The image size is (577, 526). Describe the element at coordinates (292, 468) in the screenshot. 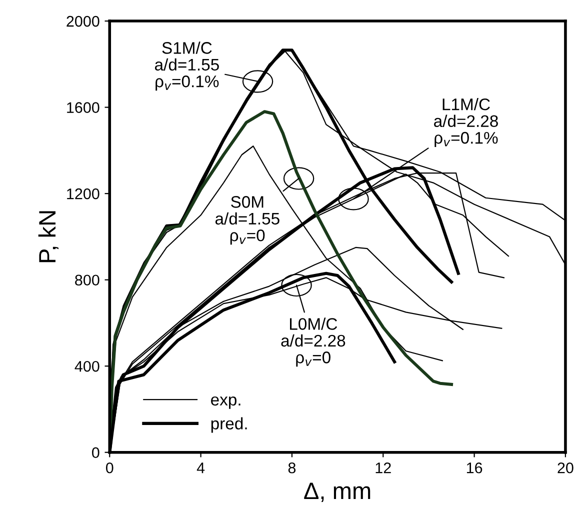

I see `x-tick-label: 8` at that location.